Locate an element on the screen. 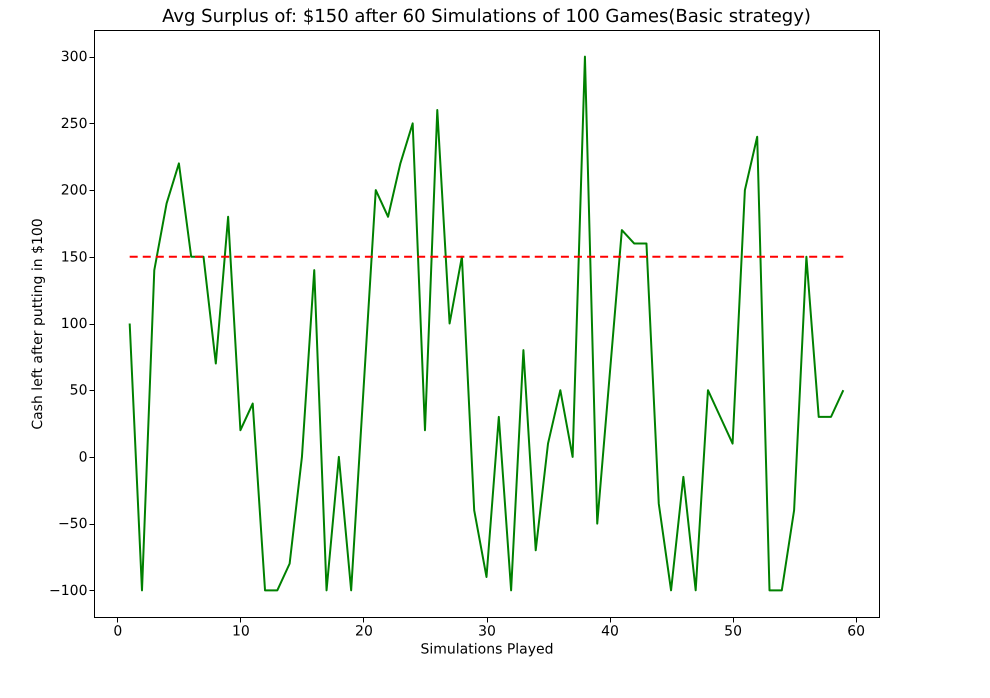  x-tick-label: 30 is located at coordinates (487, 632).